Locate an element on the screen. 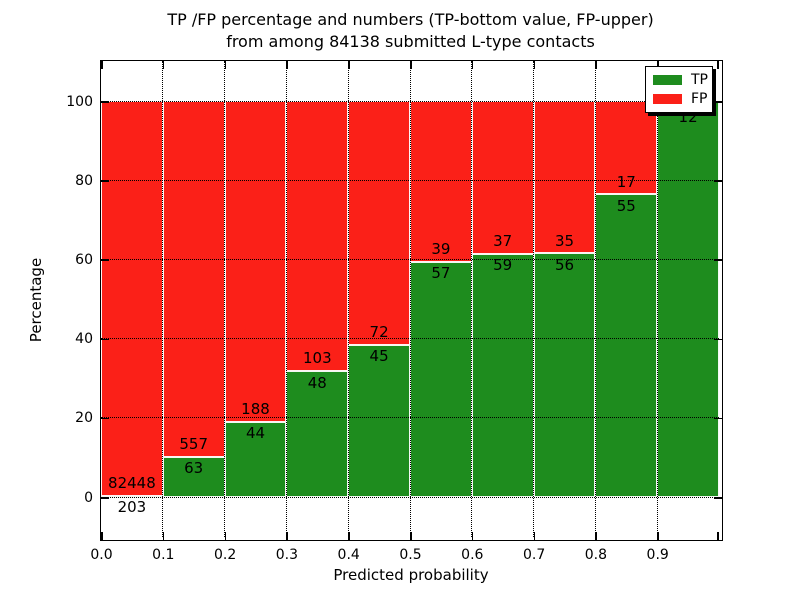 The height and width of the screenshot is (600, 800). fp-count-label: 37 is located at coordinates (503, 240).